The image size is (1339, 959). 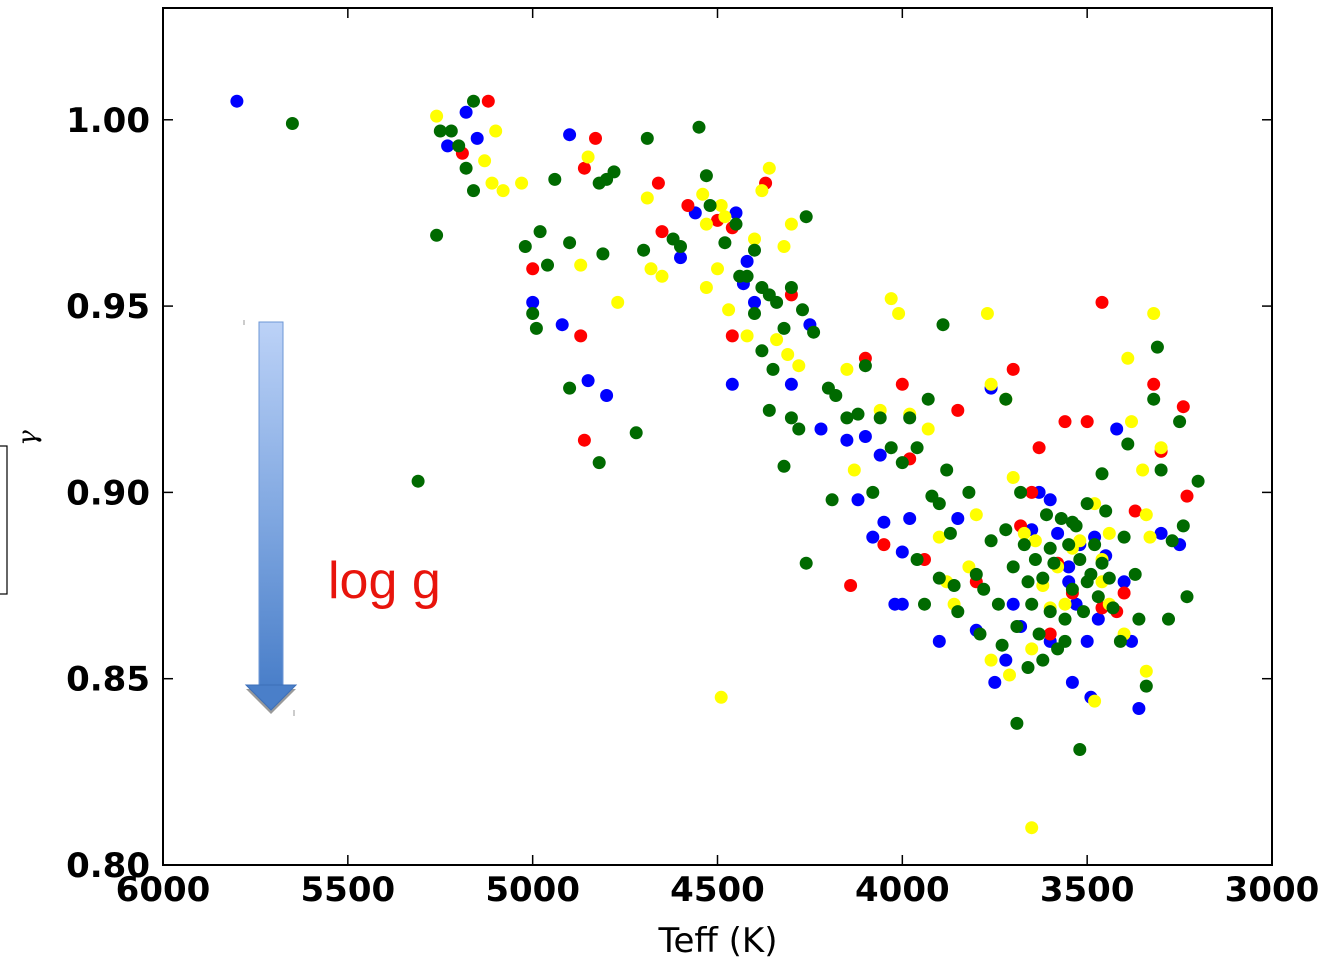 I want to click on x-tick-label: 3000, so click(x=1272, y=890).